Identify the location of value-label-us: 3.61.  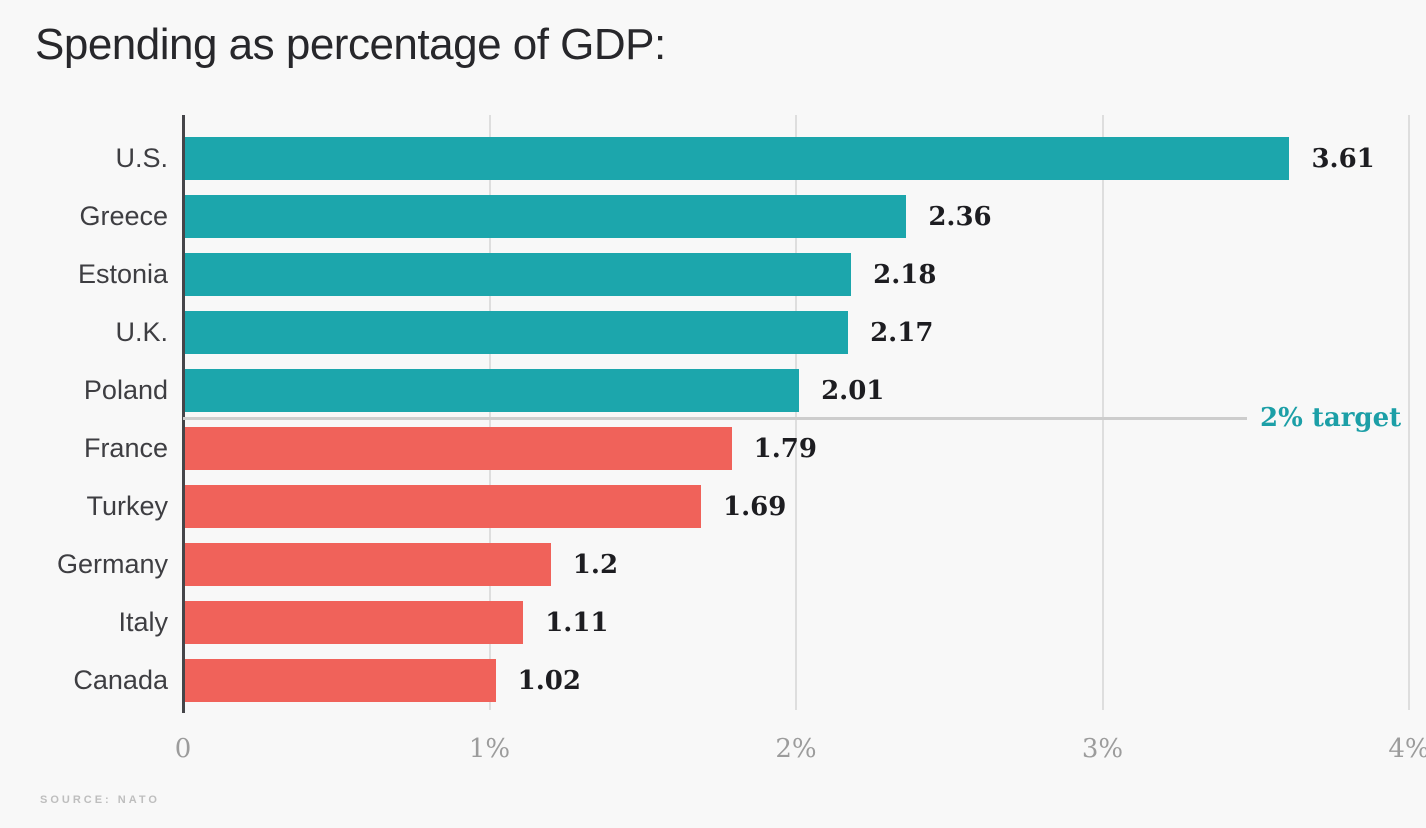
(1343, 158).